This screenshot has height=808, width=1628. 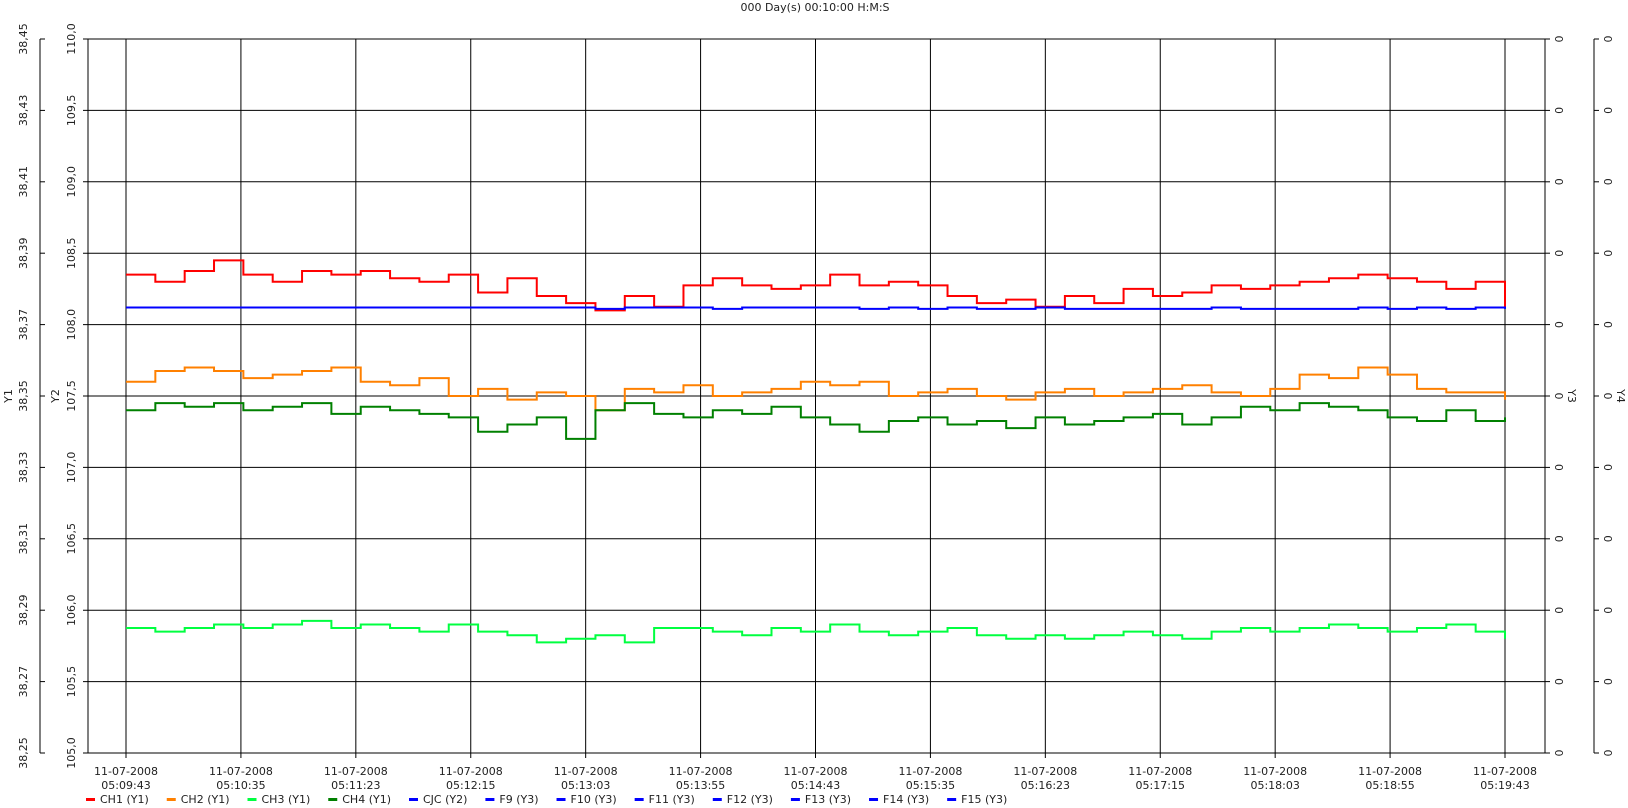 I want to click on x-tick-time: 05:15:35, so click(x=930, y=785).